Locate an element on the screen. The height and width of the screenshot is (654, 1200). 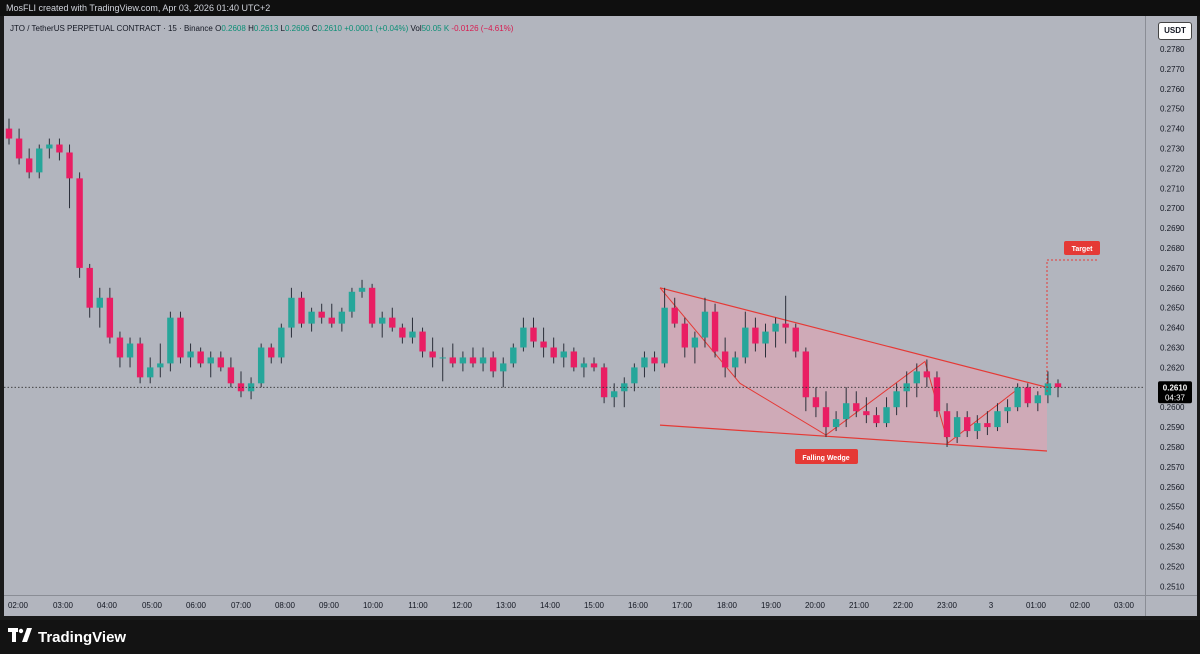
price-axis is located at coordinates (1171, 305).